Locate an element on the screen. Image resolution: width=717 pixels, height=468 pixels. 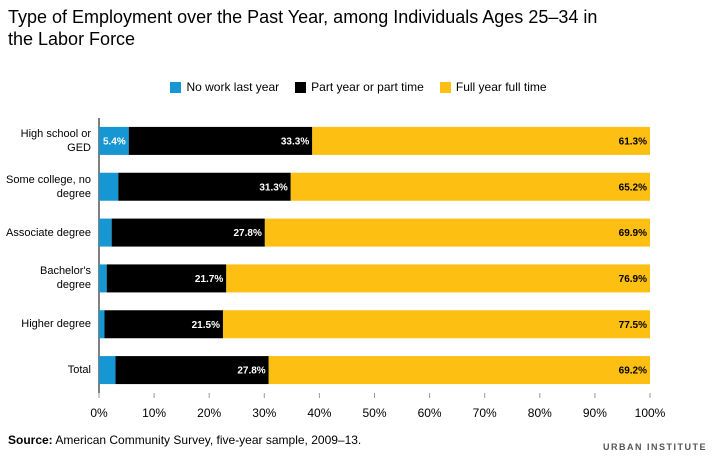
value-label: 33.3% is located at coordinates (295, 142).